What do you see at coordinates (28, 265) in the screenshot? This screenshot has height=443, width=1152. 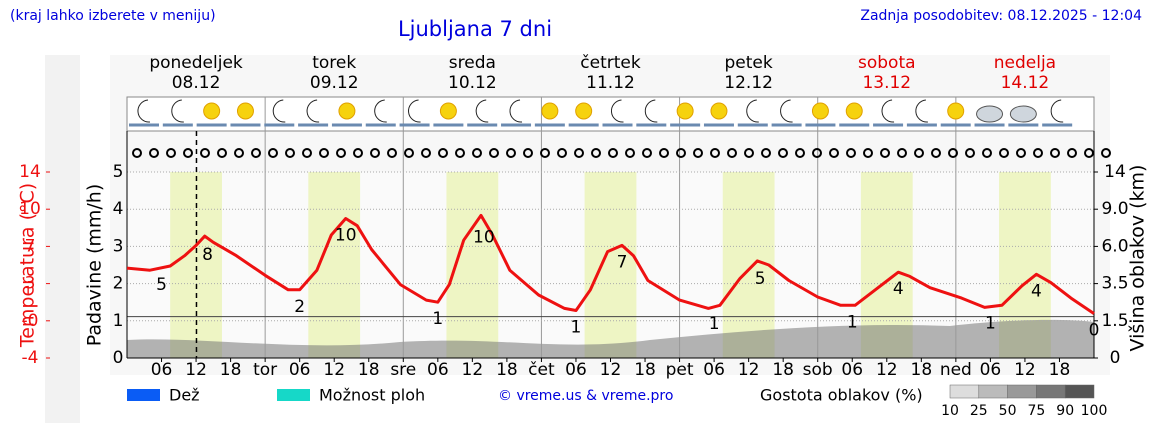 I see `temperature-axis-label: Temperatura (°C)` at bounding box center [28, 265].